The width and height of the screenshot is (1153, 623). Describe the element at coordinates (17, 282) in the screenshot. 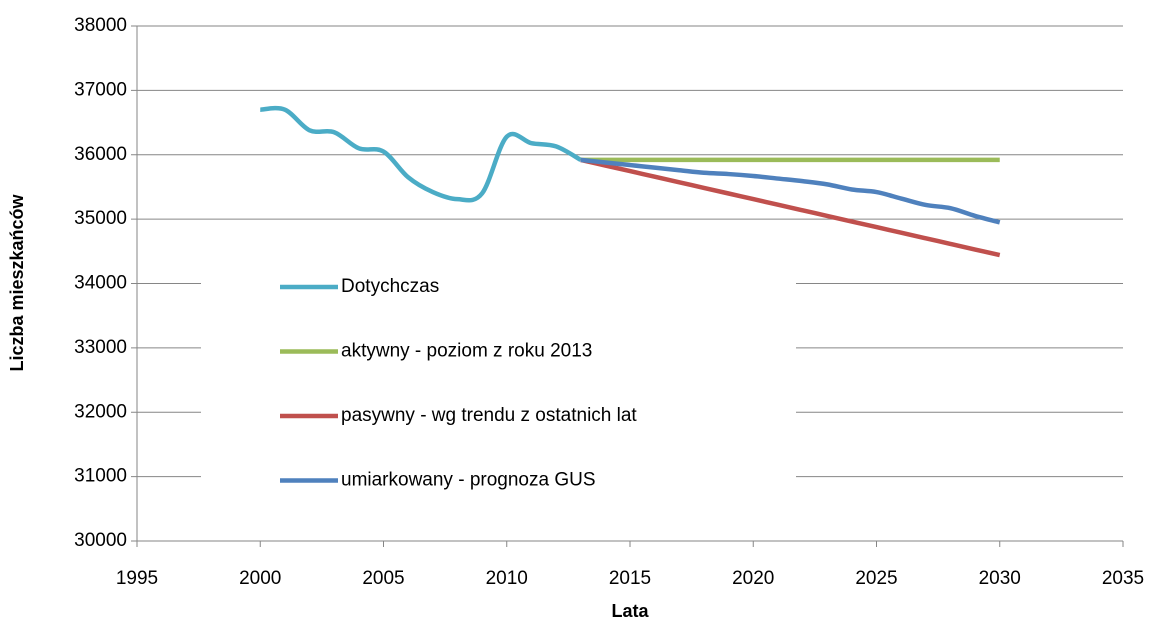

I see `y-axis-title: Liczba mieszkańców` at that location.